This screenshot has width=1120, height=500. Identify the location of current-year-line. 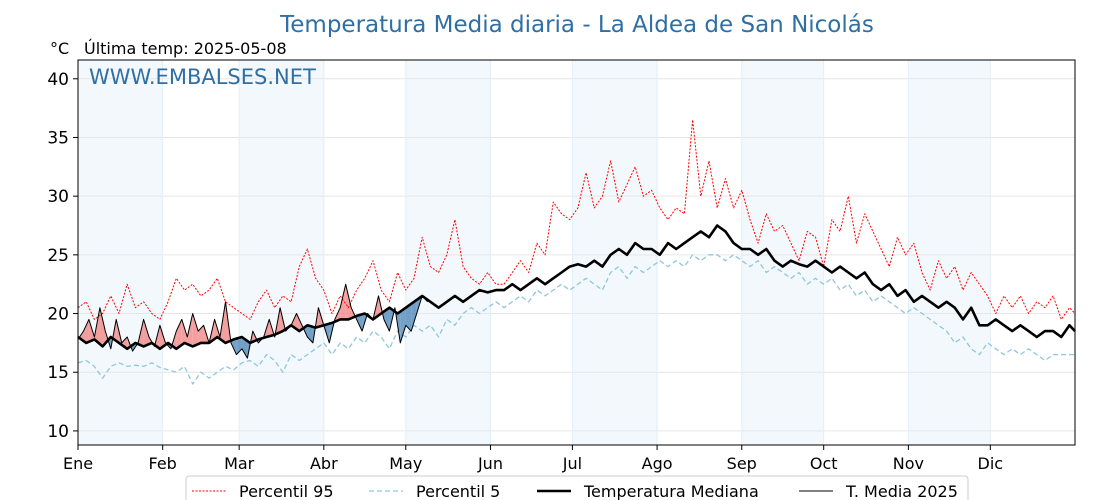
(252, 321).